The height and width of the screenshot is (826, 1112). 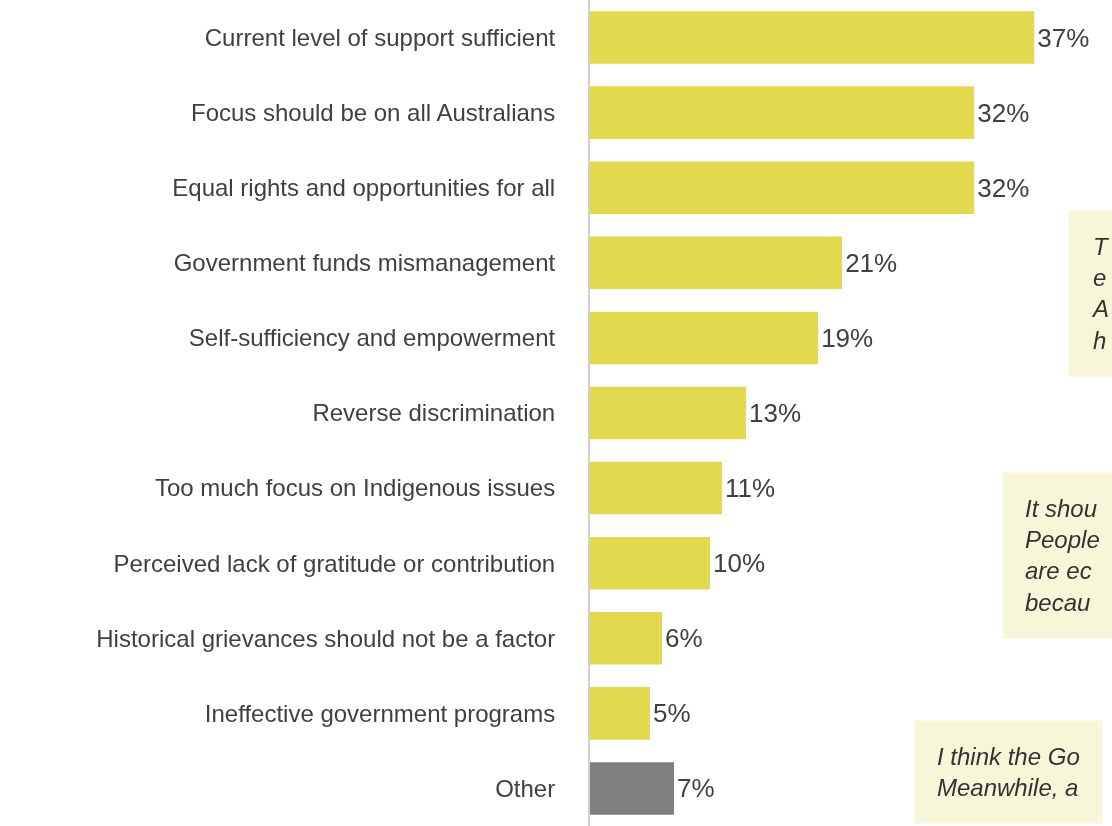 I want to click on y-tick-label: Ineffective government programs, so click(x=380, y=713).